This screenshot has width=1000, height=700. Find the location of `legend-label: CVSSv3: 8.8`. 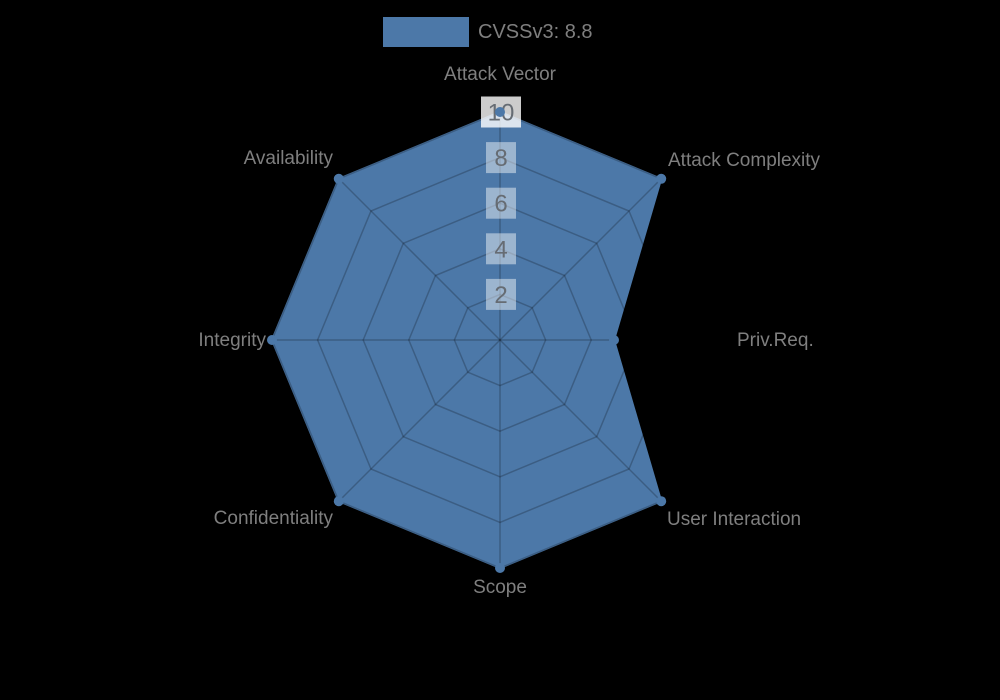

legend-label: CVSSv3: 8.8 is located at coordinates (535, 32).